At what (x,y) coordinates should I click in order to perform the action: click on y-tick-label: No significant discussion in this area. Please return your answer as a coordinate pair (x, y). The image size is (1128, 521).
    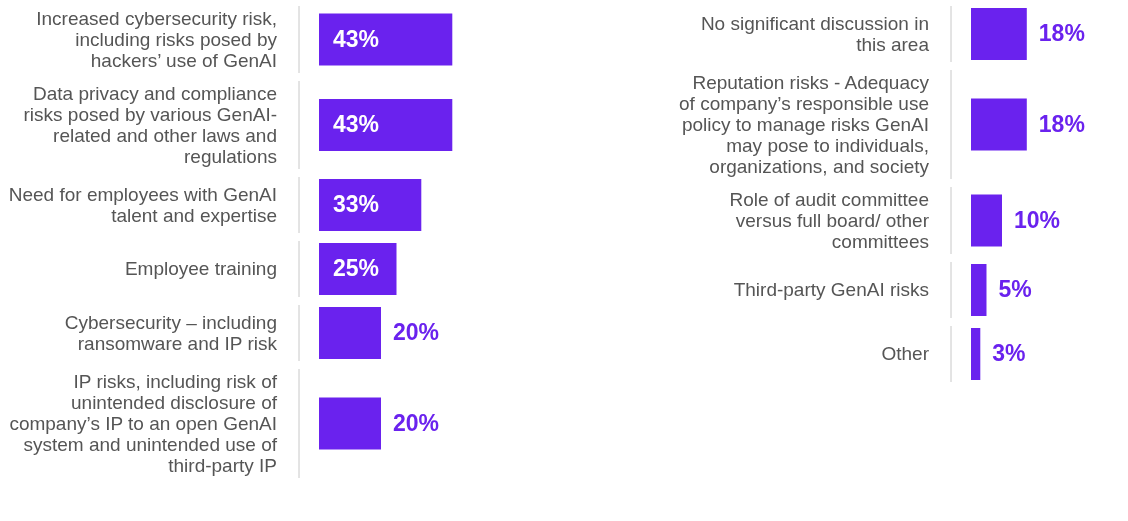
    Looking at the image, I should click on (815, 33).